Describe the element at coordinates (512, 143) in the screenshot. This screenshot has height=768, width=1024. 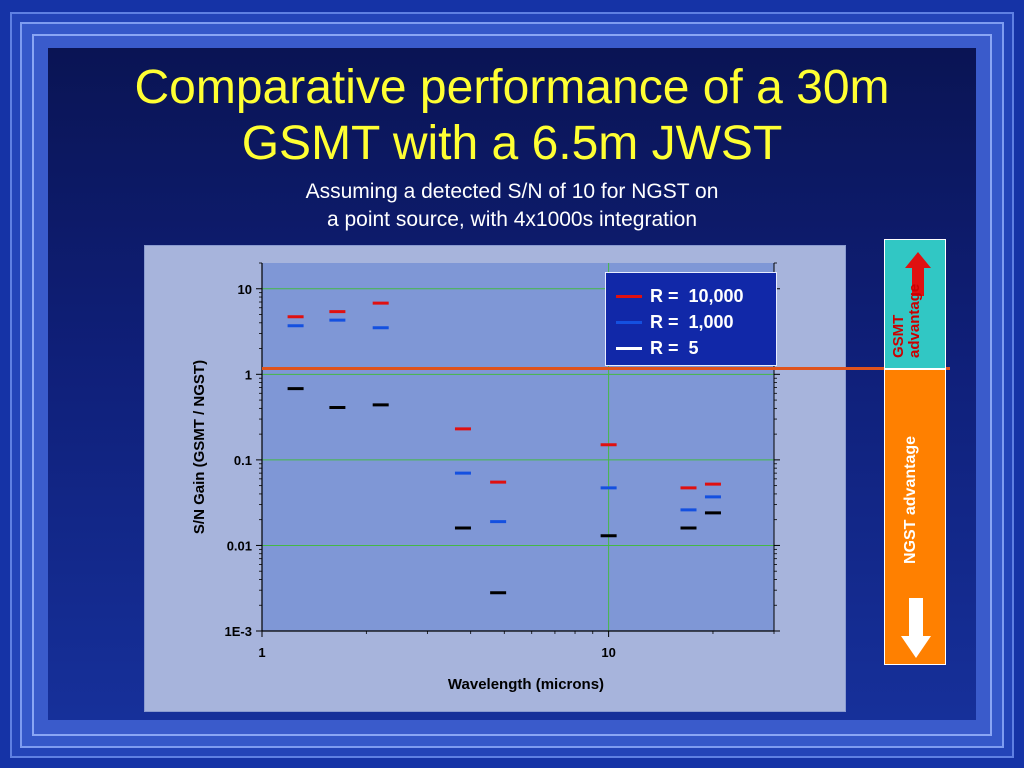
I see `title-line-2: GSMT with a 6.5m JWST` at that location.